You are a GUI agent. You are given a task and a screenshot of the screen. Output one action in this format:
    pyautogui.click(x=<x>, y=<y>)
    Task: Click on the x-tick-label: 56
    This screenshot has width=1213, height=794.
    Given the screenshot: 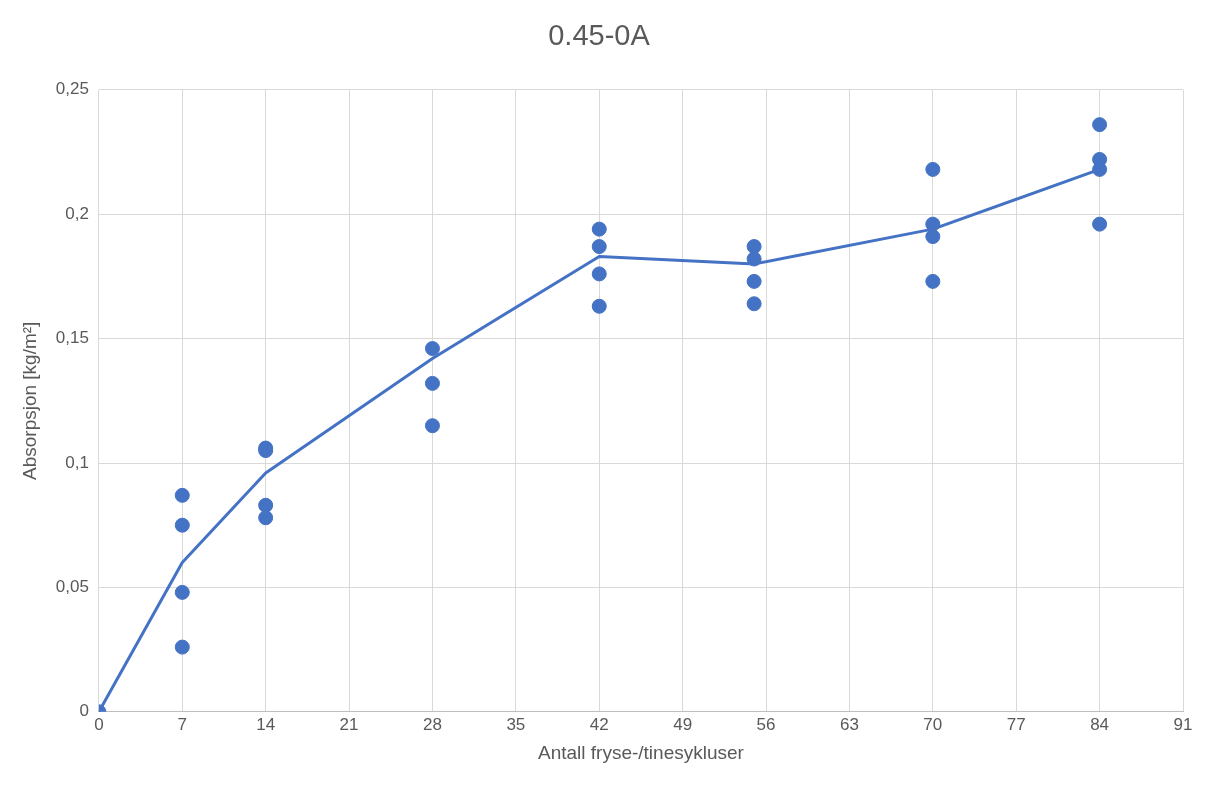 What is the action you would take?
    pyautogui.click(x=766, y=724)
    